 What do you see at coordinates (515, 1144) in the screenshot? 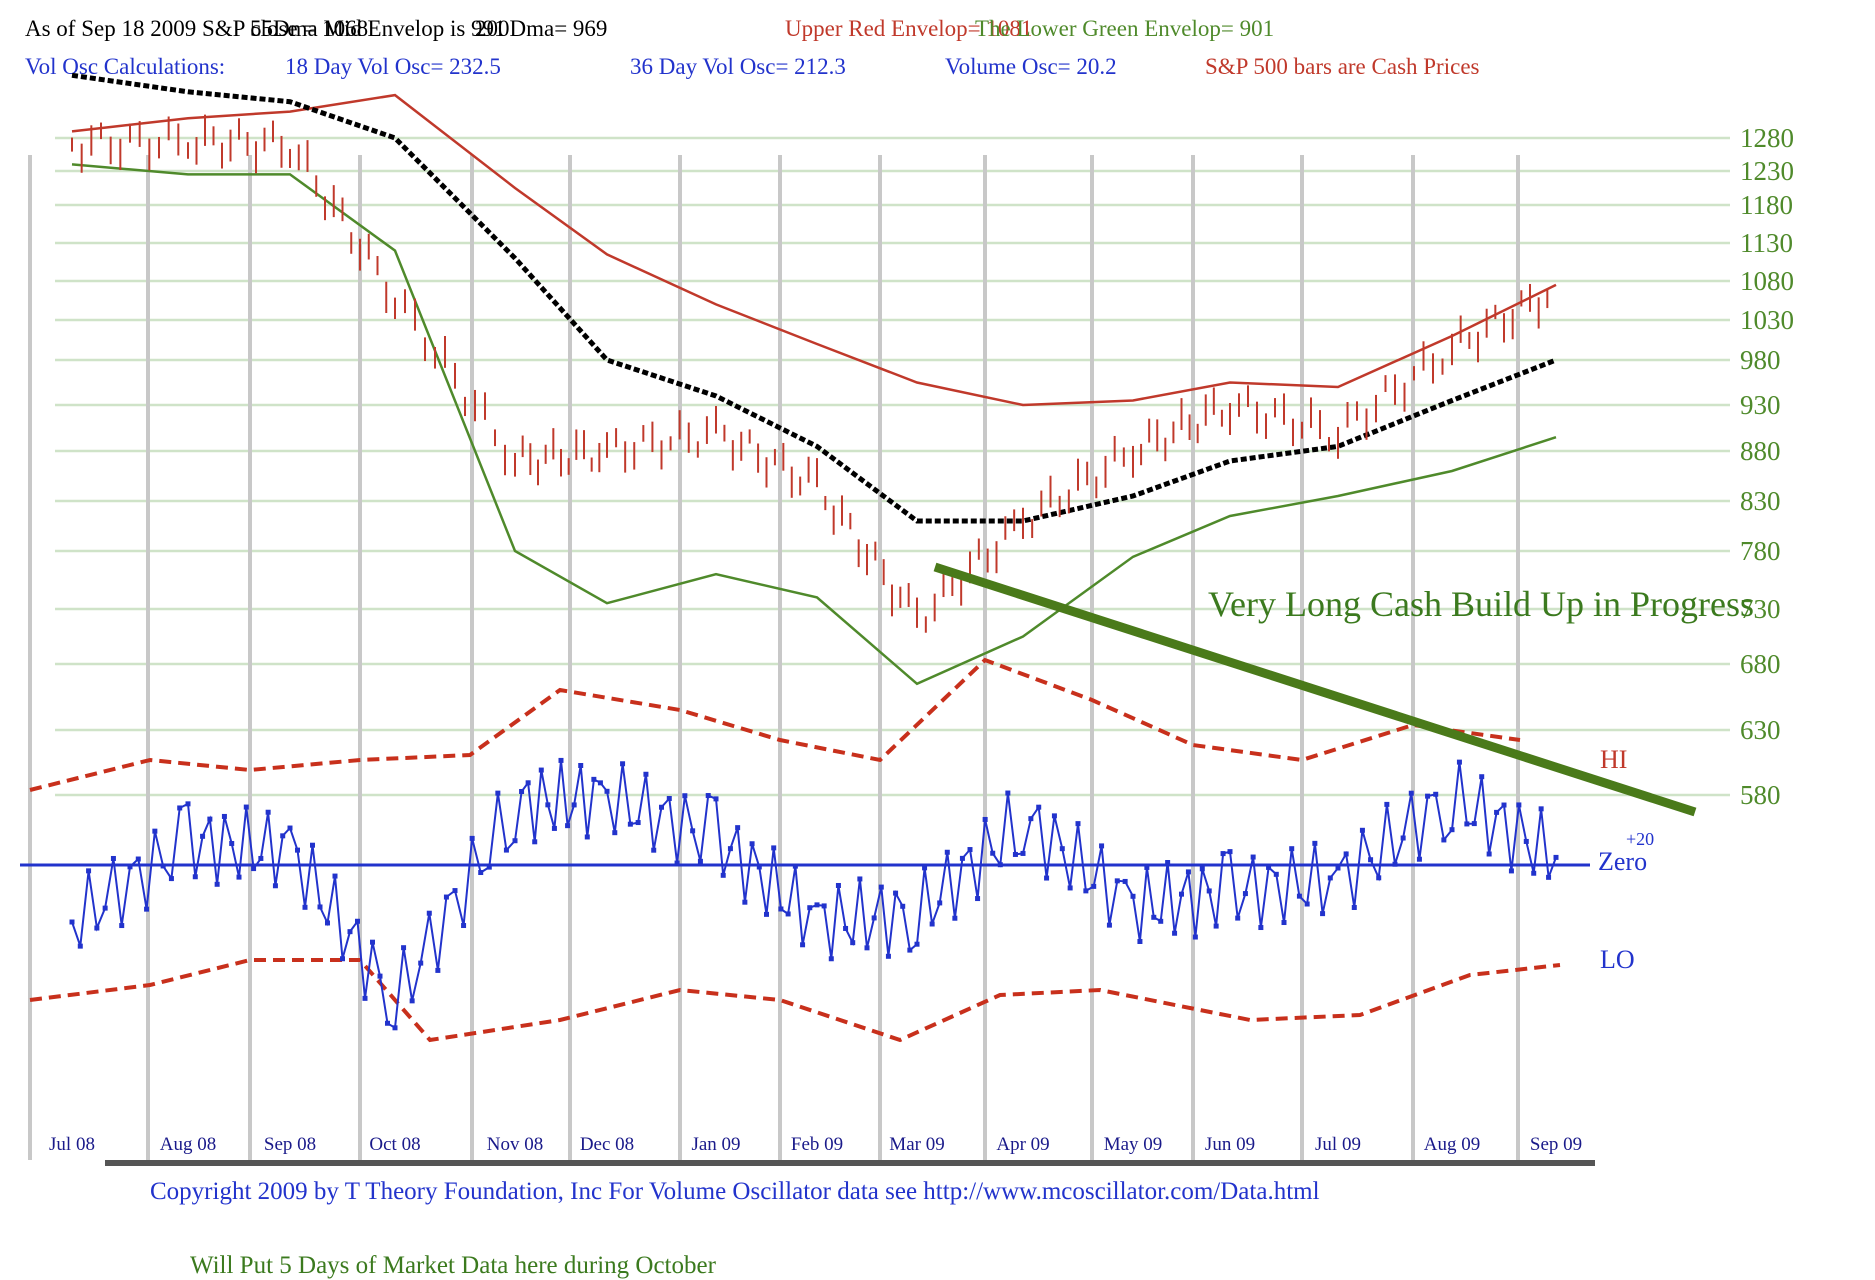
I see `x-tick-label: Nov 08` at bounding box center [515, 1144].